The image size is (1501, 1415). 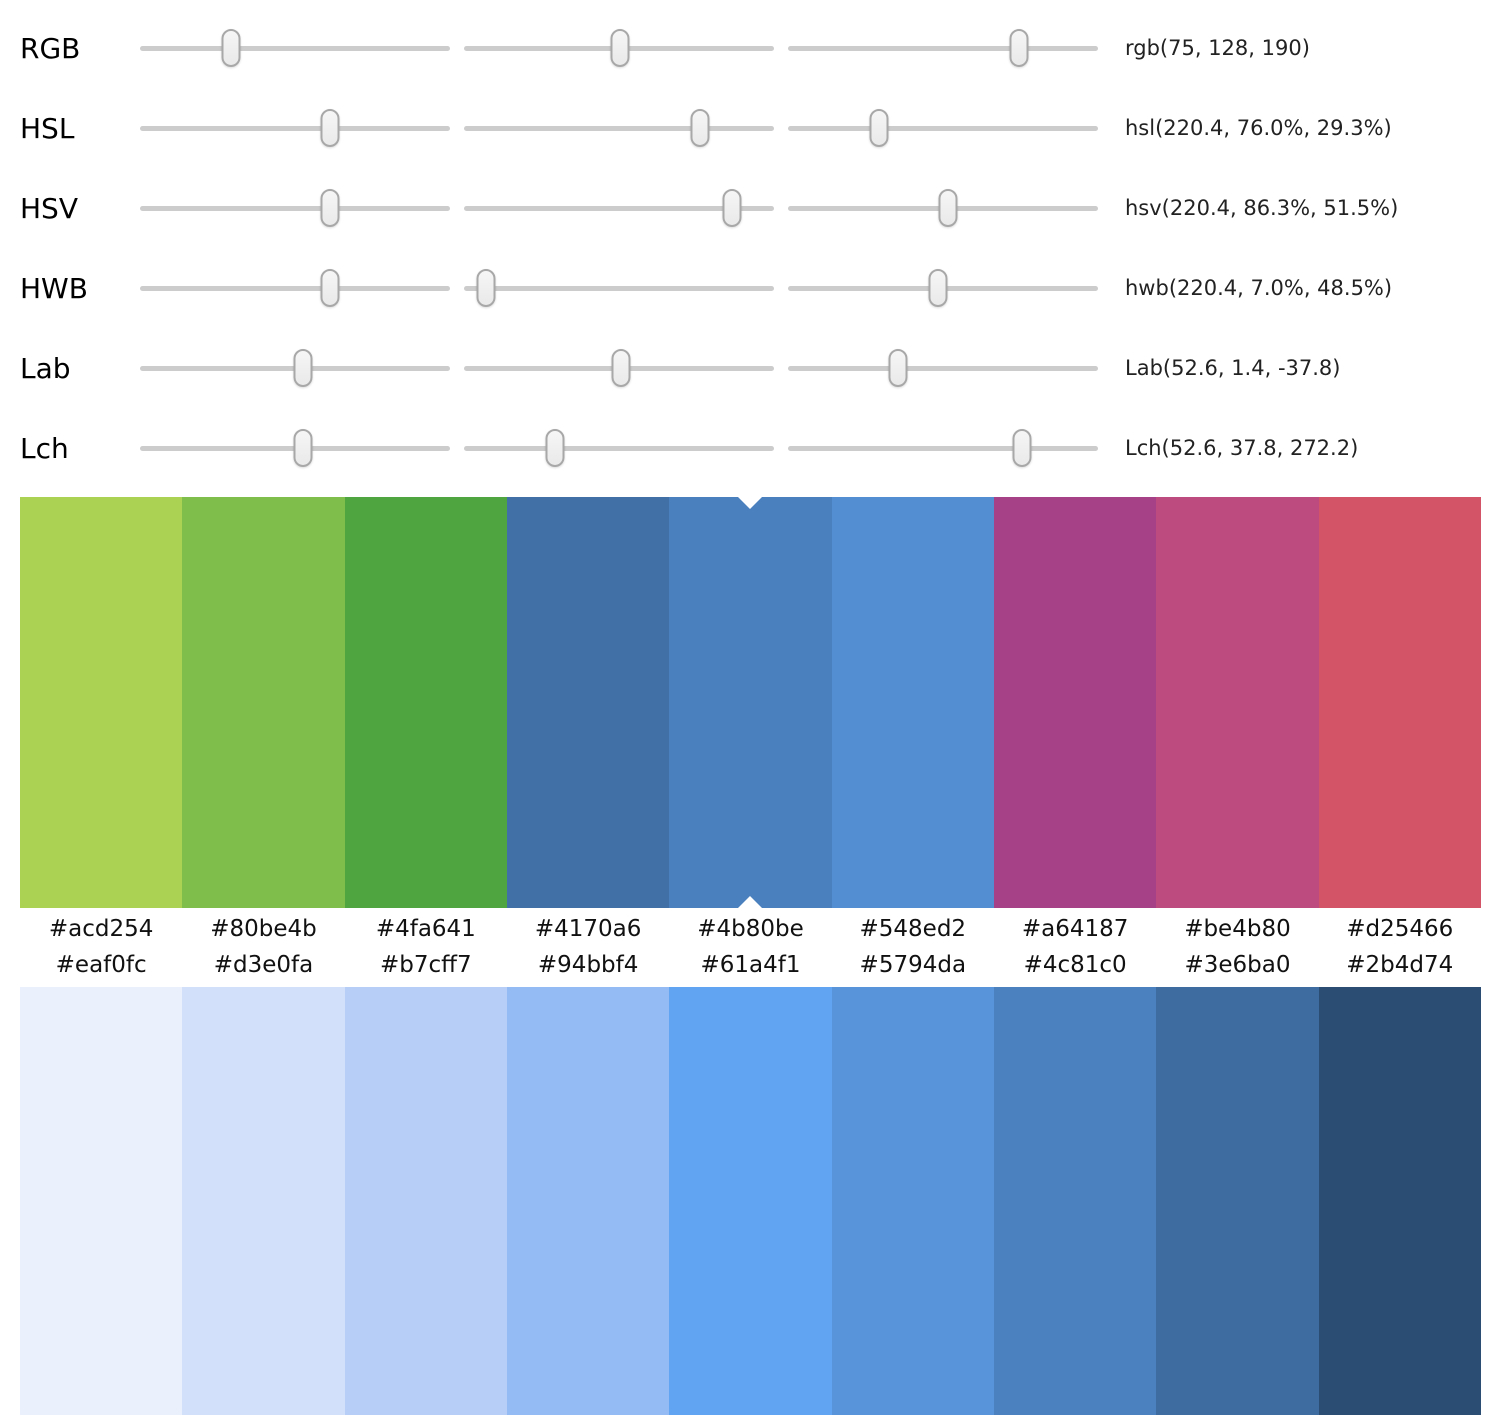 What do you see at coordinates (912, 1201) in the screenshot?
I see `shade-swatch-5794da` at bounding box center [912, 1201].